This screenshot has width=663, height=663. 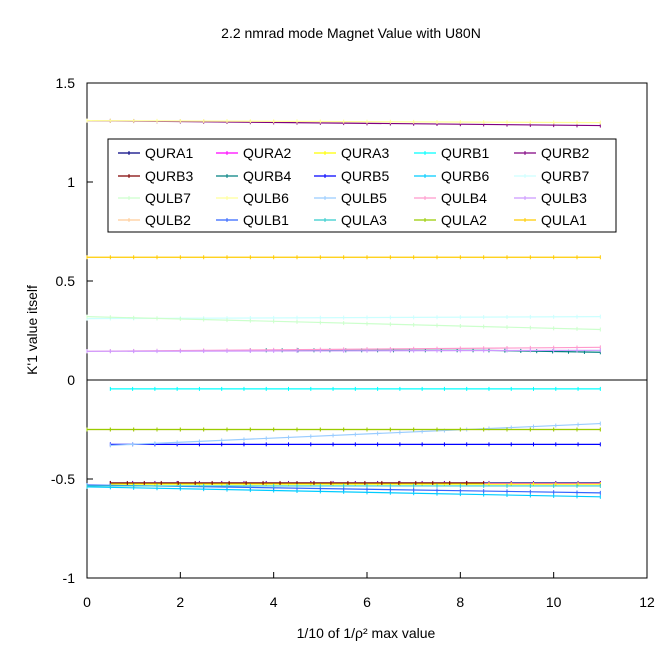 What do you see at coordinates (343, 323) in the screenshot?
I see `series-qulb7` at bounding box center [343, 323].